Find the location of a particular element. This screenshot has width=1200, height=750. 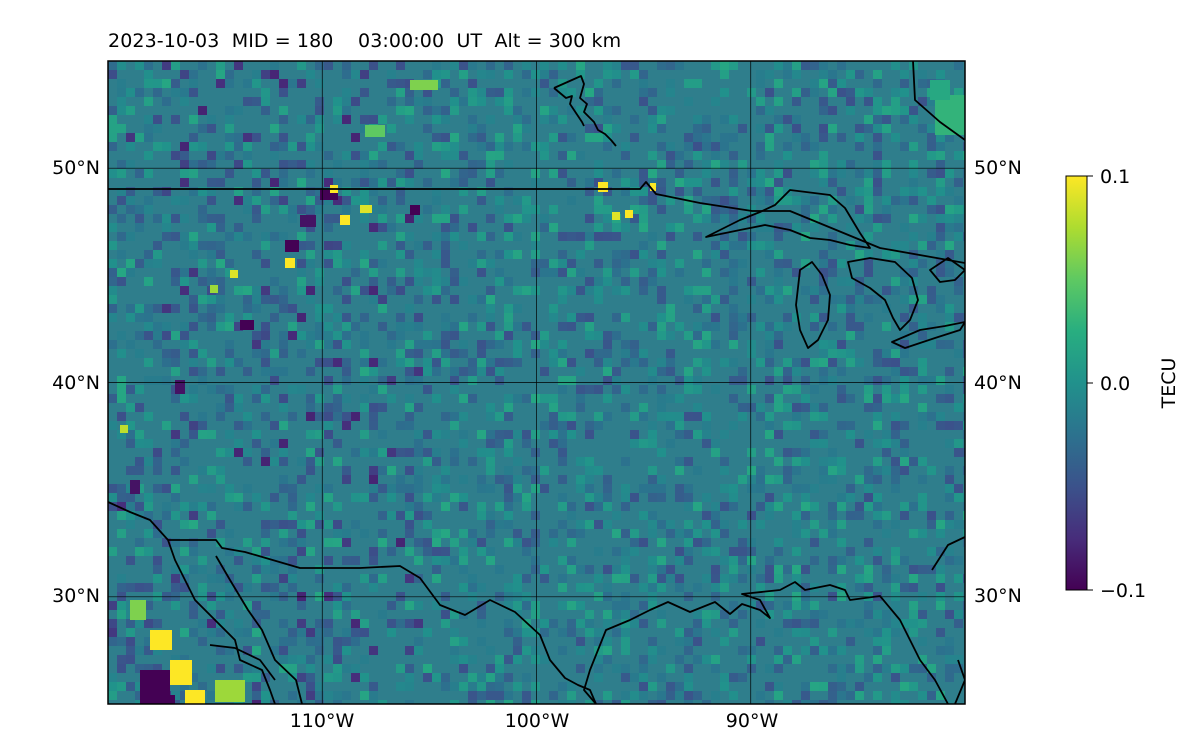

lon-tick-label: 90°W is located at coordinates (752, 721).